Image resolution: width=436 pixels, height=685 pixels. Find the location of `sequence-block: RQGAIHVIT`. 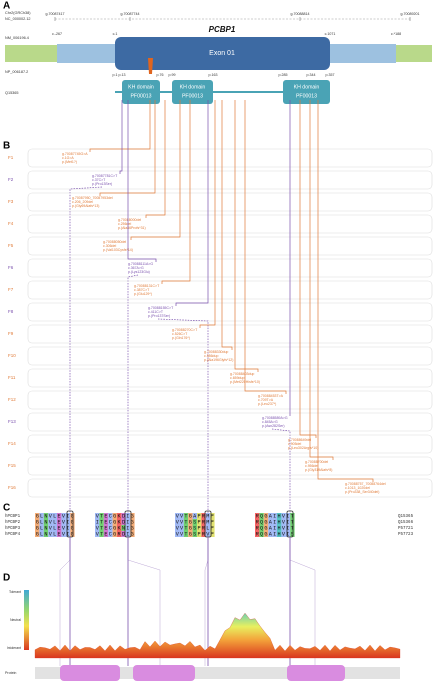

sequence-block: RQGAIHVIT is located at coordinates (275, 517).